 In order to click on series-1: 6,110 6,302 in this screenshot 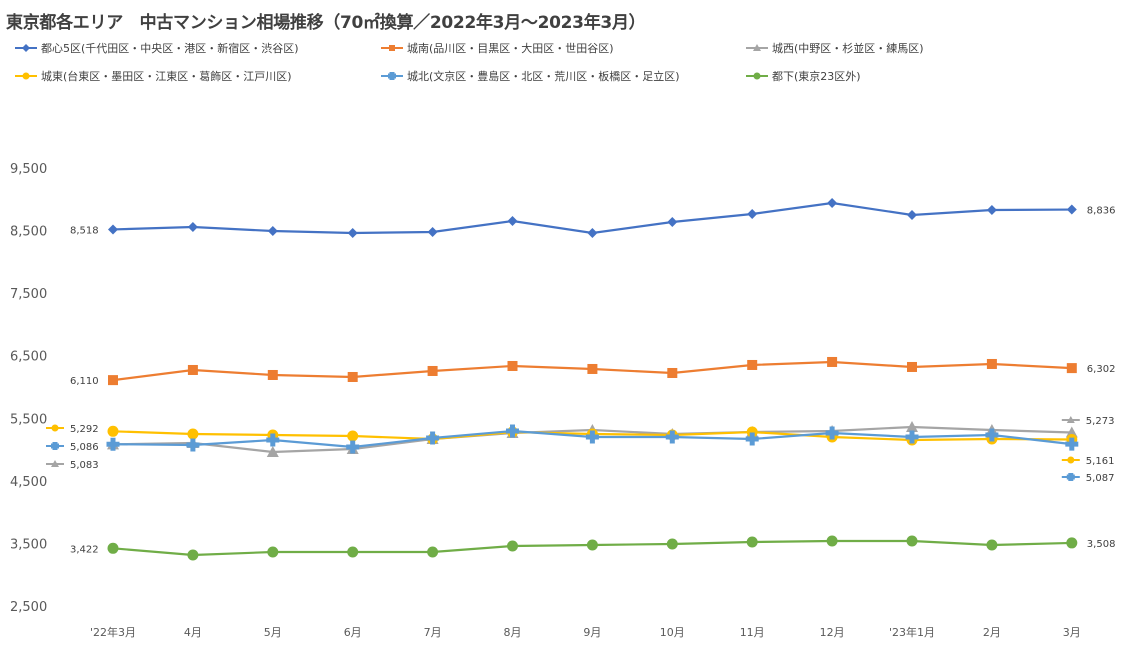, I will do `click(593, 371)`.